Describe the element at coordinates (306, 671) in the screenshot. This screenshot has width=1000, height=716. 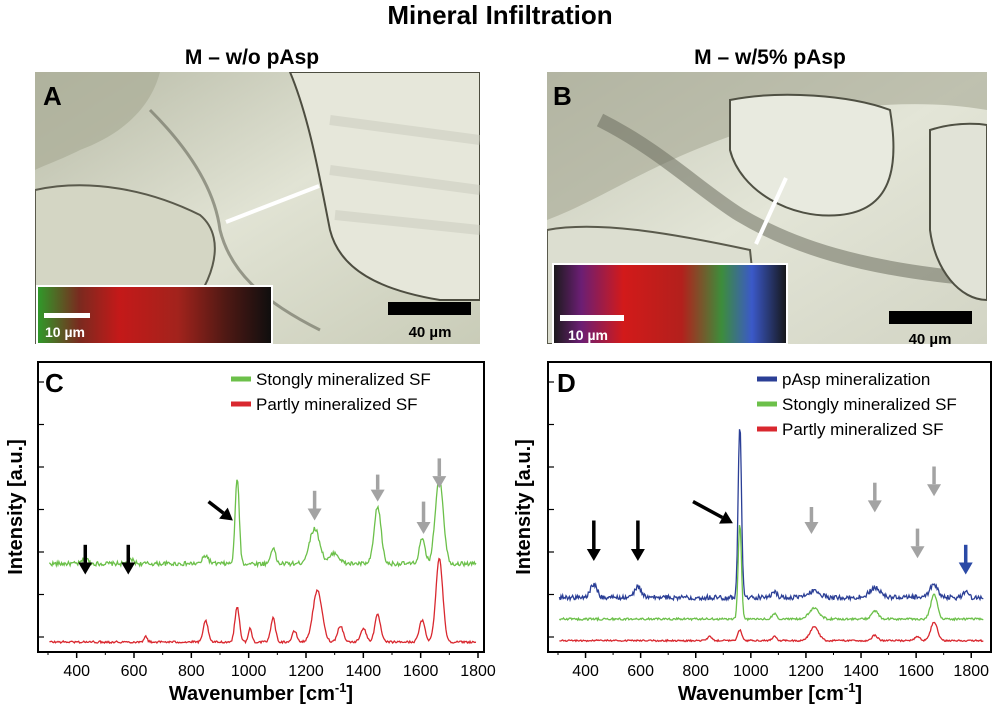
I see `x-tick-label-c-1200: 1200` at that location.